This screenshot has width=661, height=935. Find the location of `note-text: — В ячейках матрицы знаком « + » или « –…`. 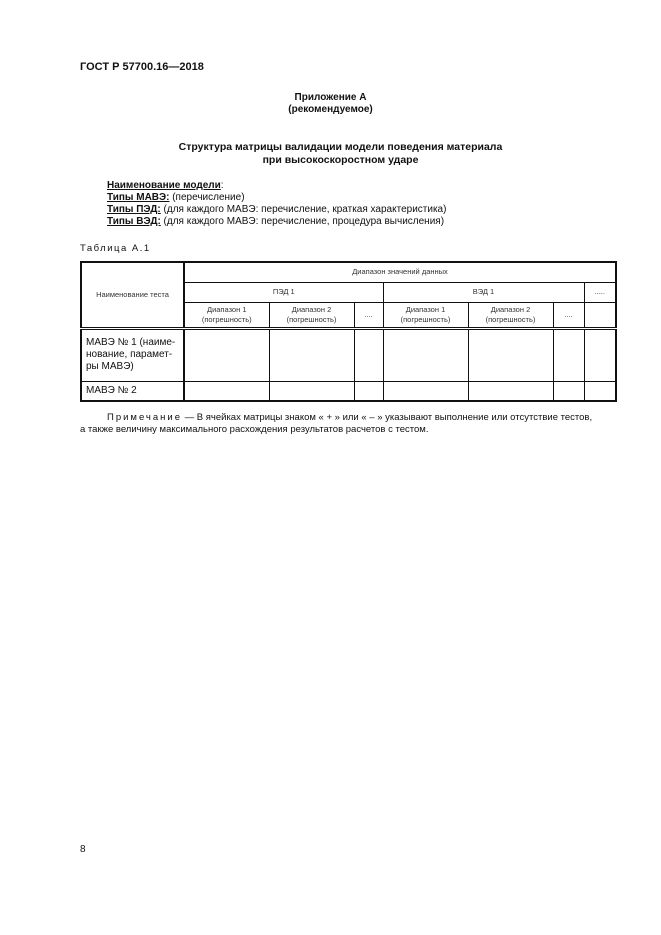

note-text: — В ячейках матрицы знаком « + » или « –… is located at coordinates (387, 417).